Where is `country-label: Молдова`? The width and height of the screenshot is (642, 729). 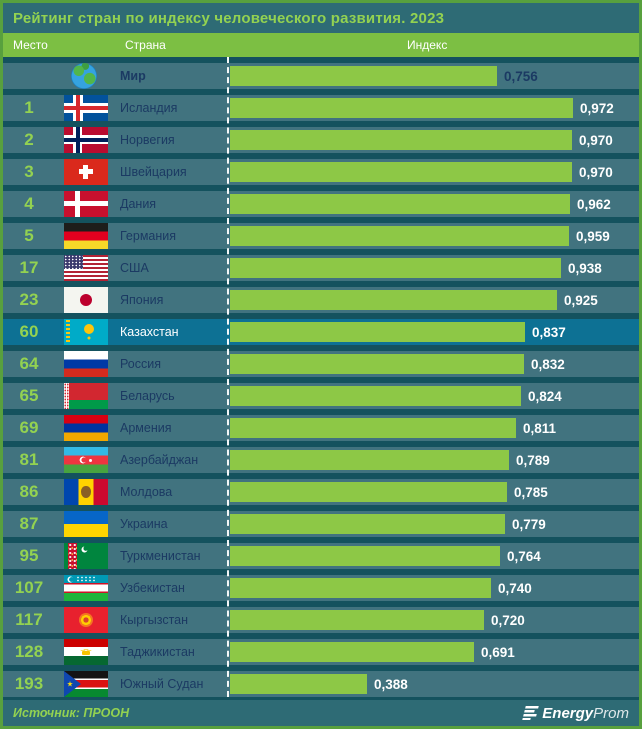
country-label: Молдова is located at coordinates (146, 492).